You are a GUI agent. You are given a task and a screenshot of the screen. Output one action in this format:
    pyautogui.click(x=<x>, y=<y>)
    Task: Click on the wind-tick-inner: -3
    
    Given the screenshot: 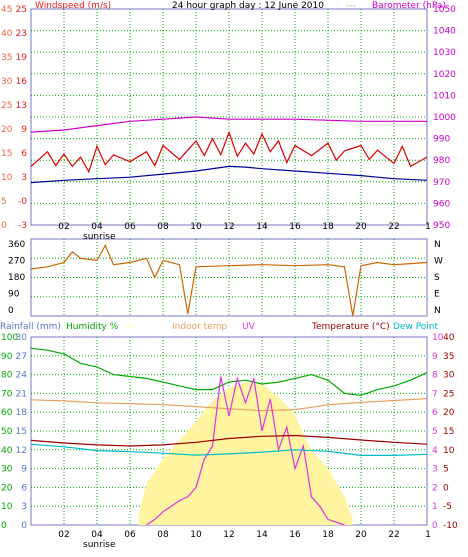 What is the action you would take?
    pyautogui.click(x=22, y=226)
    